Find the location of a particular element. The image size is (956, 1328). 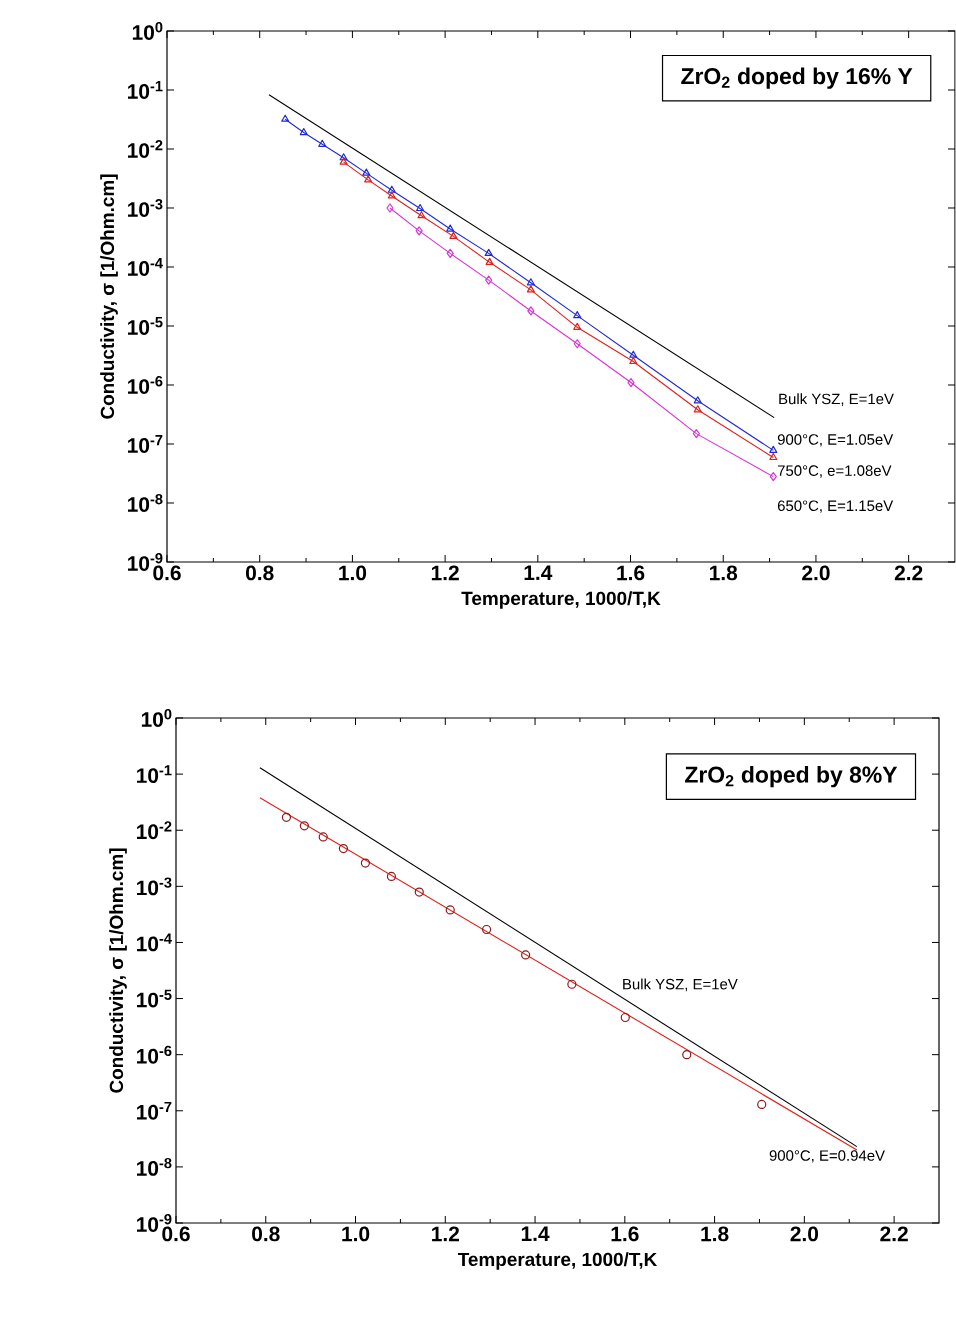

series-label: 900°C, E=0.94eV is located at coordinates (827, 1156).